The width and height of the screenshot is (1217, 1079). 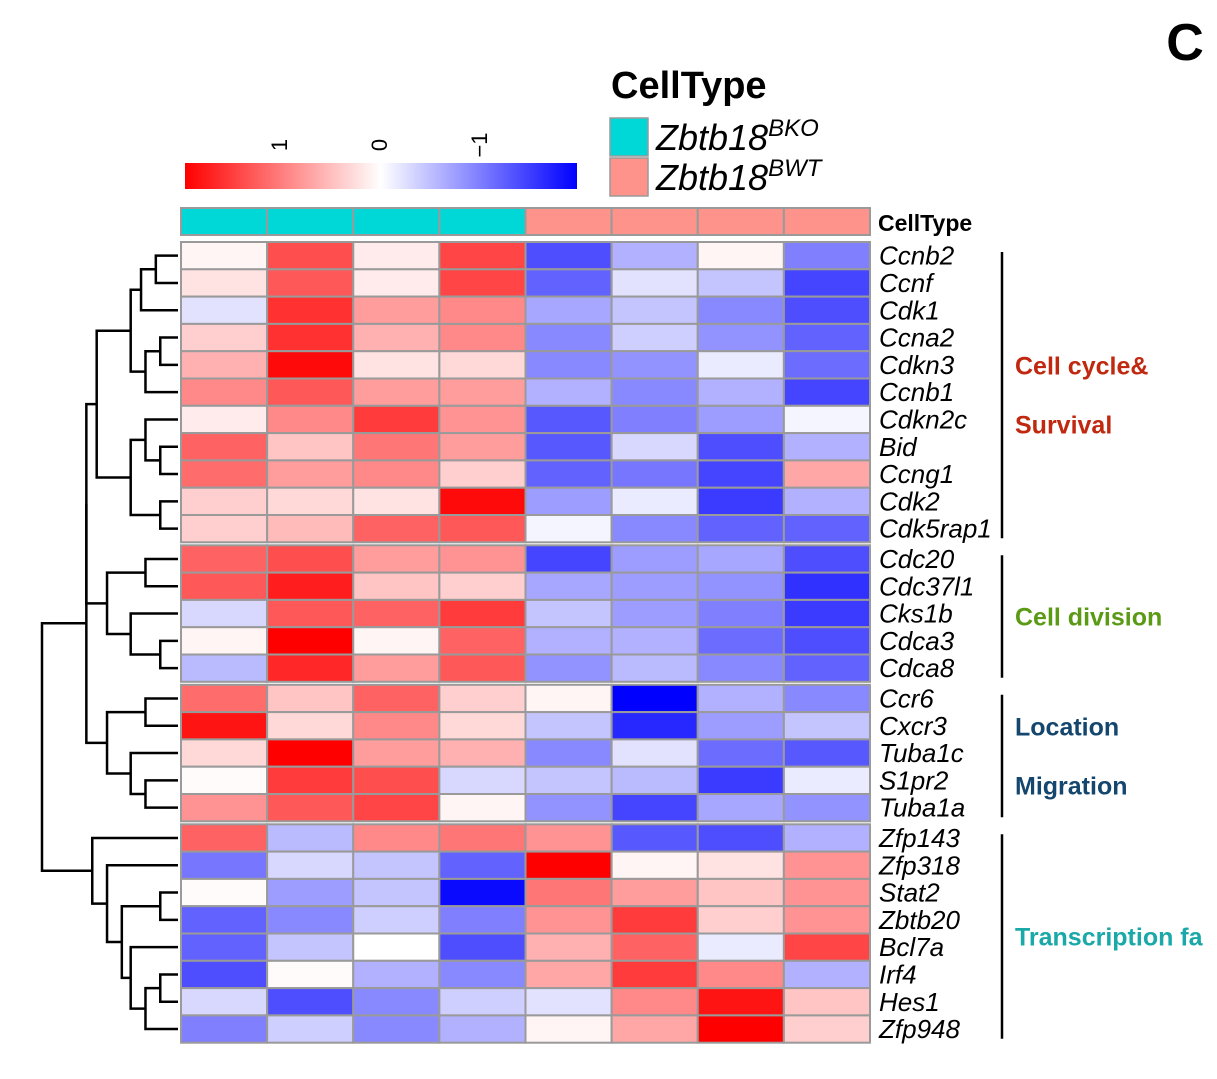 What do you see at coordinates (909, 893) in the screenshot?
I see `row-label-stat2: Stat2` at bounding box center [909, 893].